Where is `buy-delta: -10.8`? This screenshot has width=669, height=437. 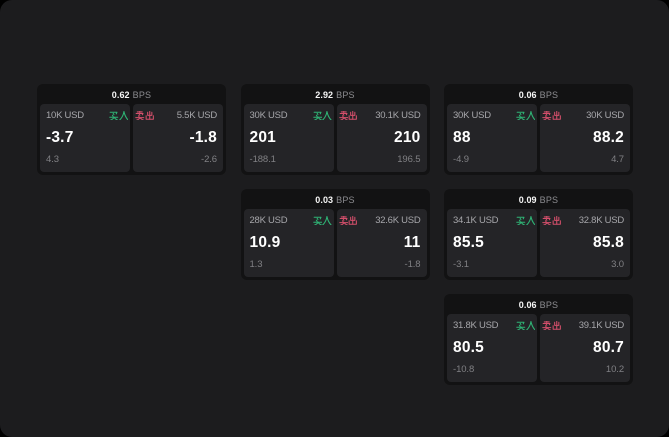 buy-delta: -10.8 is located at coordinates (464, 369).